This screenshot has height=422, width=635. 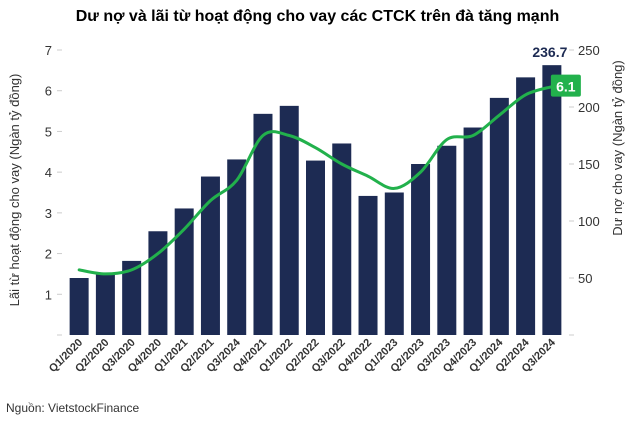 I want to click on left-tick-label: 1, so click(x=48, y=294).